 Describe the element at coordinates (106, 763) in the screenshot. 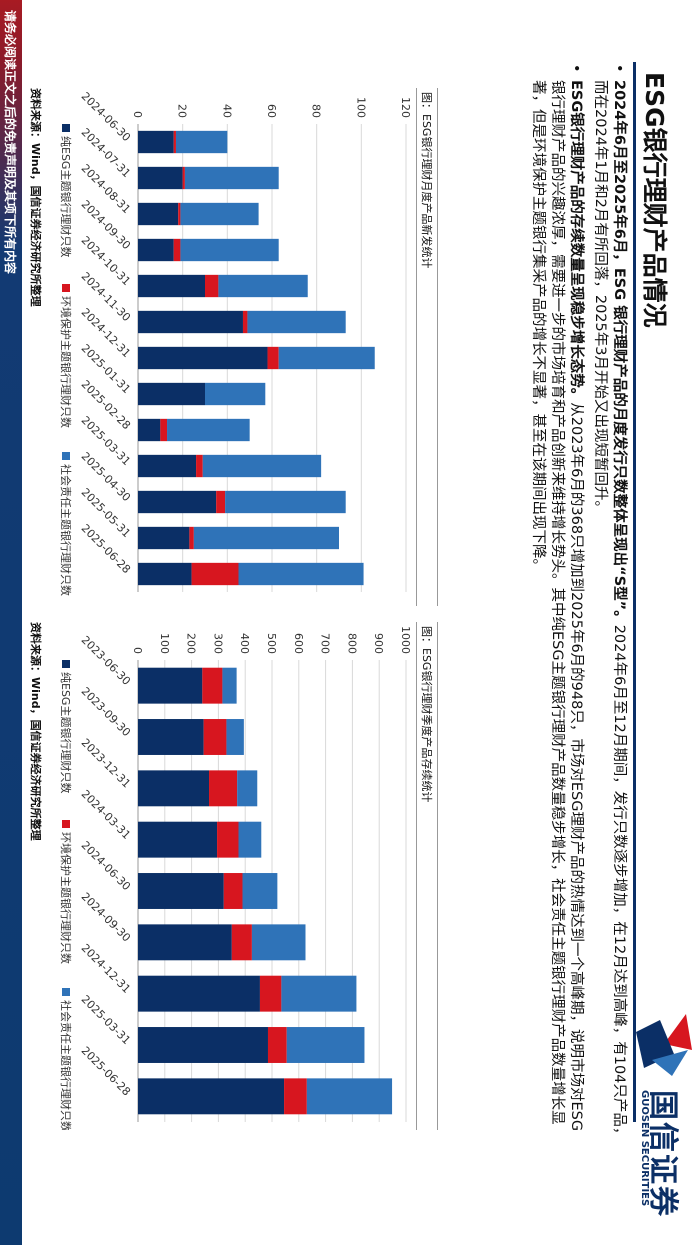

I see `x-tick-label: 2023-12-31` at that location.